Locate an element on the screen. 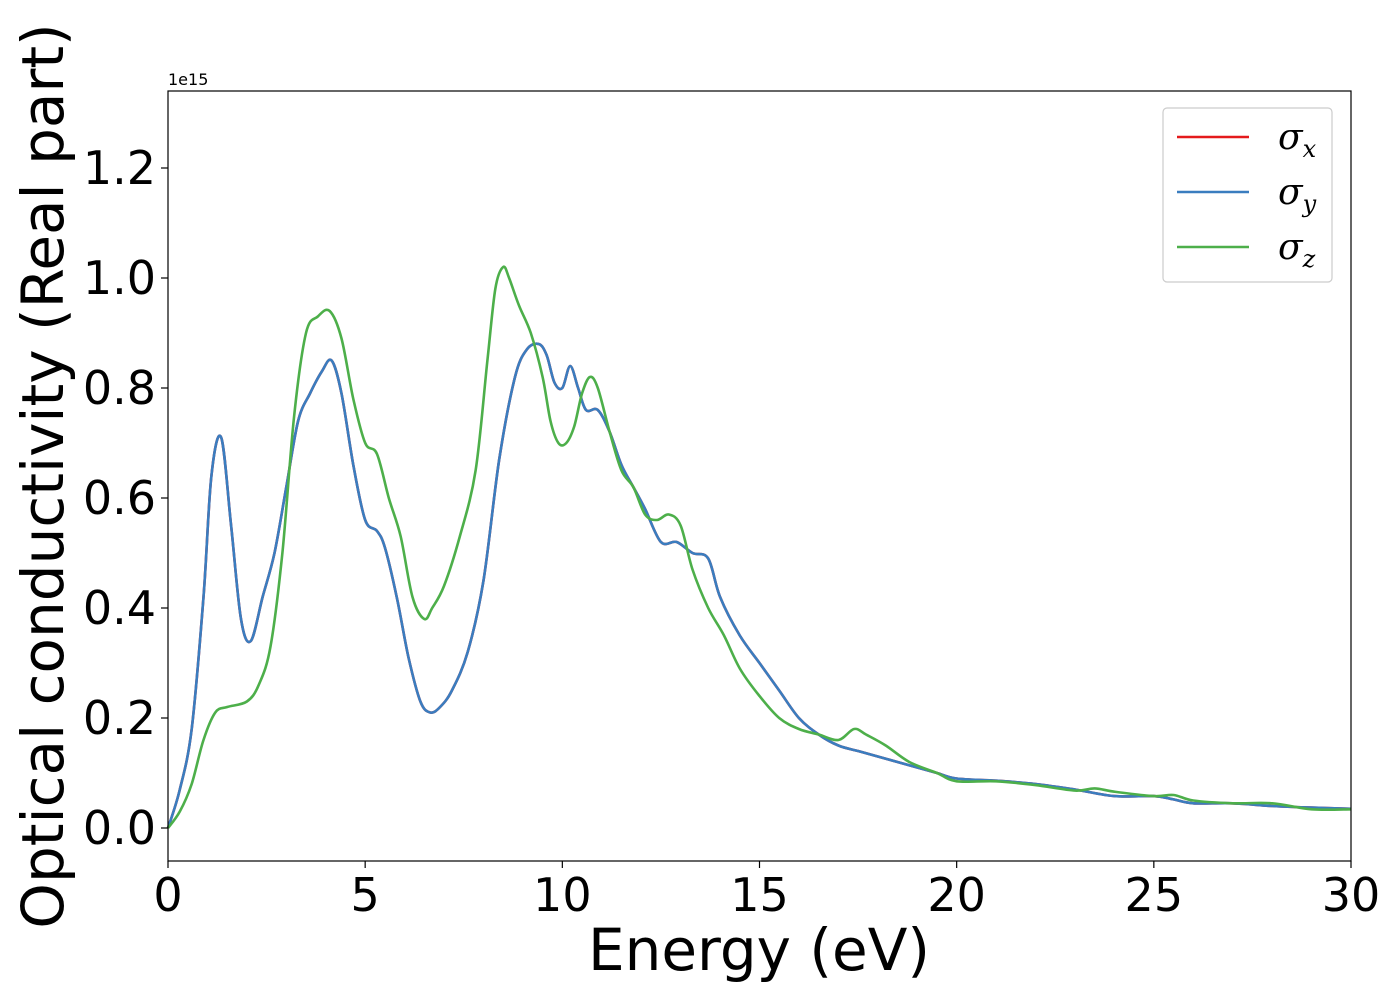 The width and height of the screenshot is (1400, 1000). x-axis-label: Energy (eV) is located at coordinates (759, 950).